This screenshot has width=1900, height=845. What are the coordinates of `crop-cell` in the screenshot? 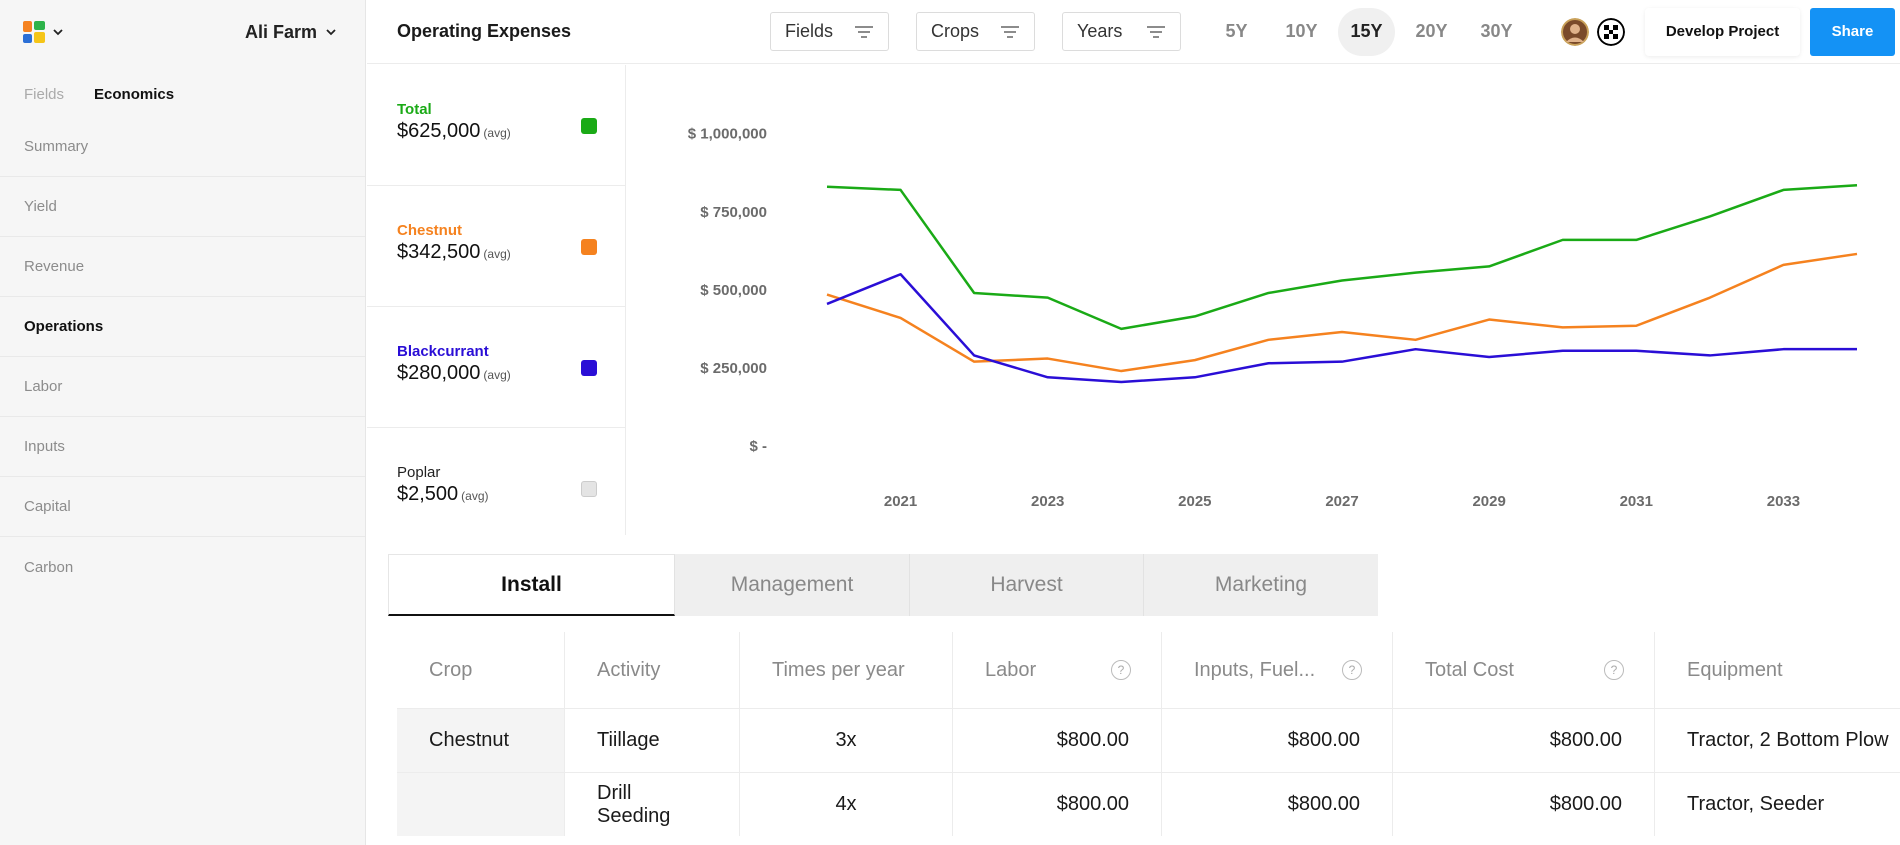 It's located at (481, 804).